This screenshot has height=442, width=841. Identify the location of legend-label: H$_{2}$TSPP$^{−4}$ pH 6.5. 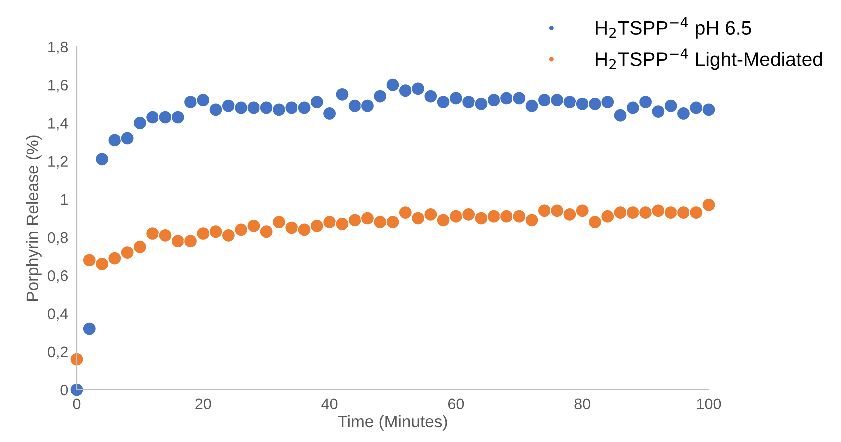
(674, 28).